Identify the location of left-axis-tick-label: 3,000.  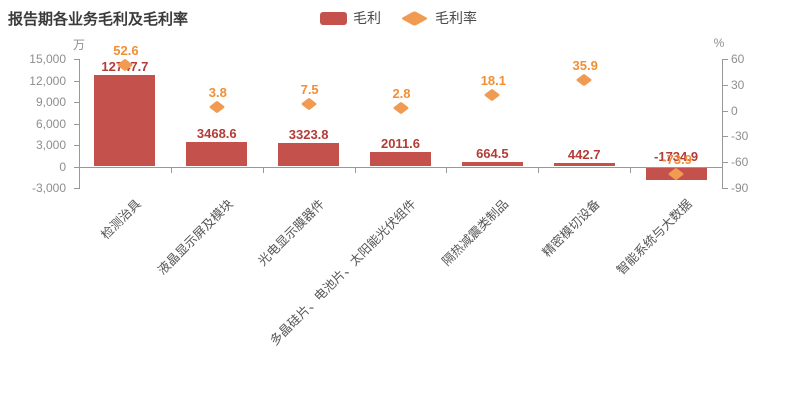
(50, 145).